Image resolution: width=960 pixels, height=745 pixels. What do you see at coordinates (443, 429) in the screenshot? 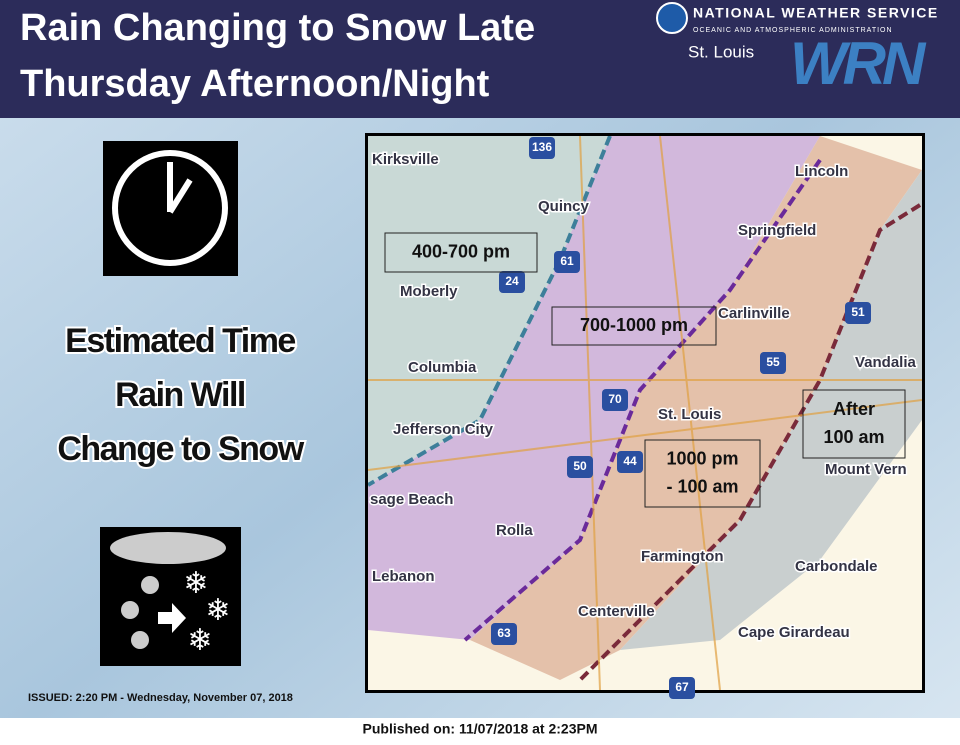
I see `city: Jefferson City` at bounding box center [443, 429].